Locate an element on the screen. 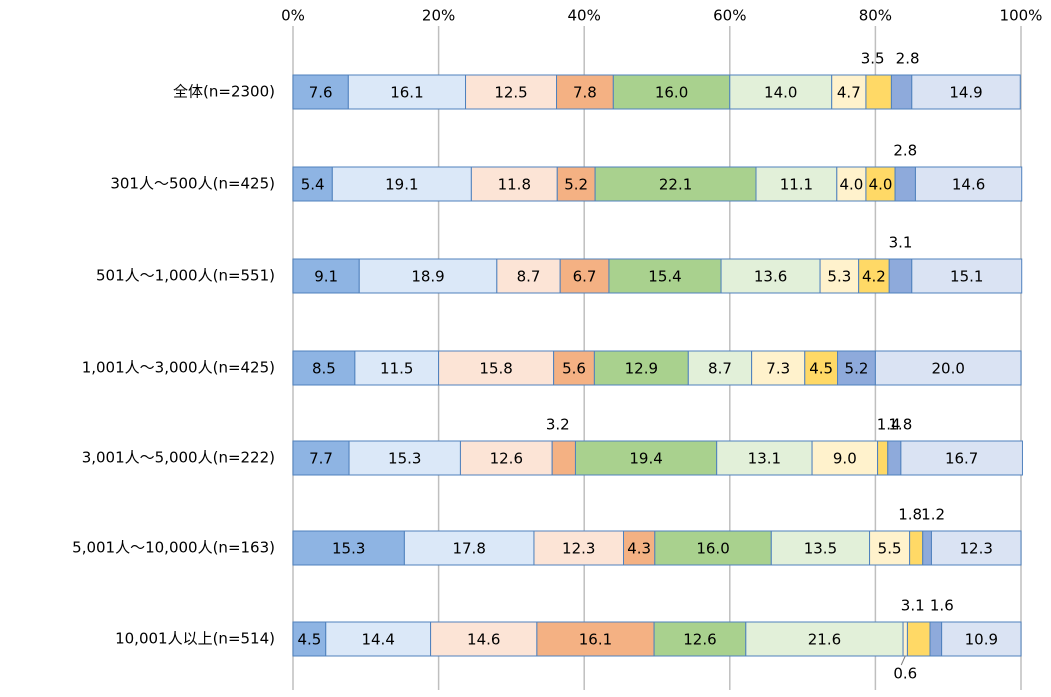  data-label: 12.9 is located at coordinates (641, 369).